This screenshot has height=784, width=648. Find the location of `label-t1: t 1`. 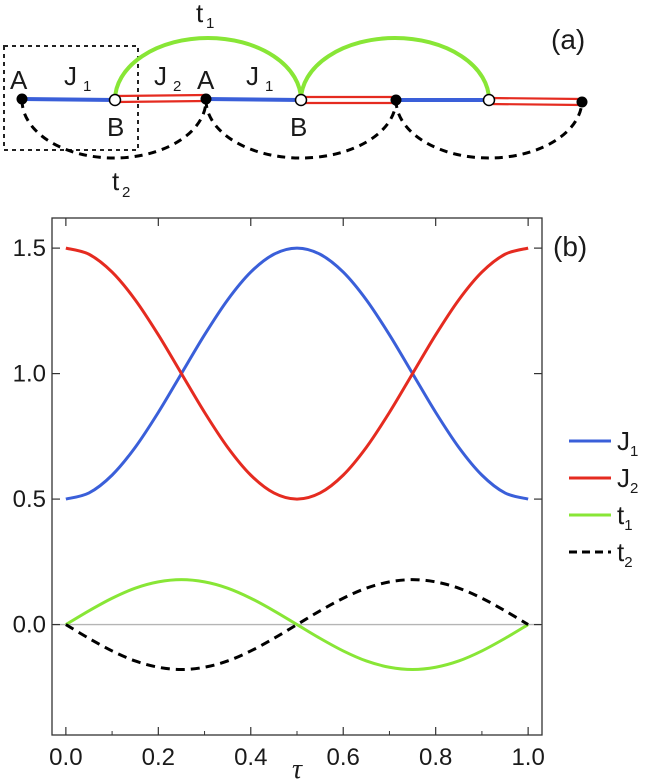

label-t1: t 1 is located at coordinates (205, 16).